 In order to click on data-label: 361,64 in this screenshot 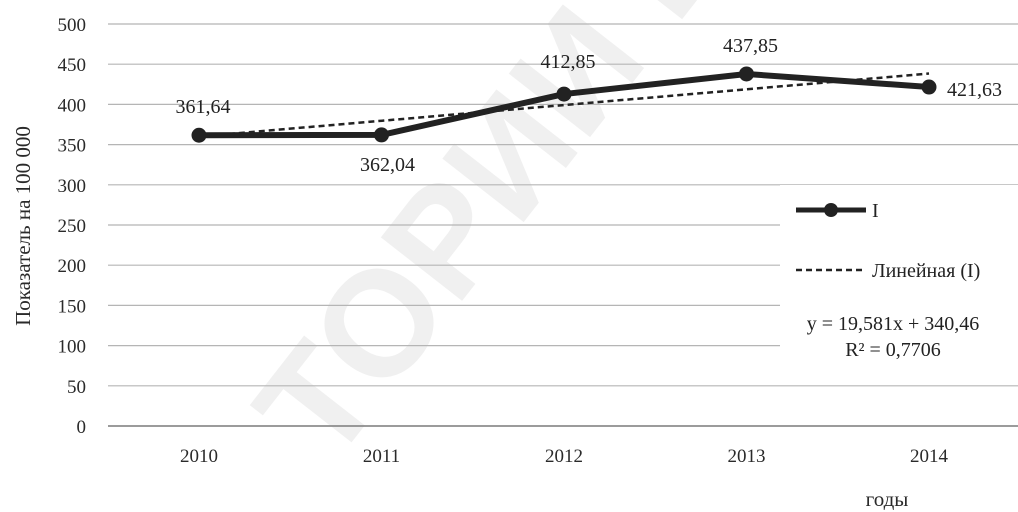, I will do `click(203, 107)`.